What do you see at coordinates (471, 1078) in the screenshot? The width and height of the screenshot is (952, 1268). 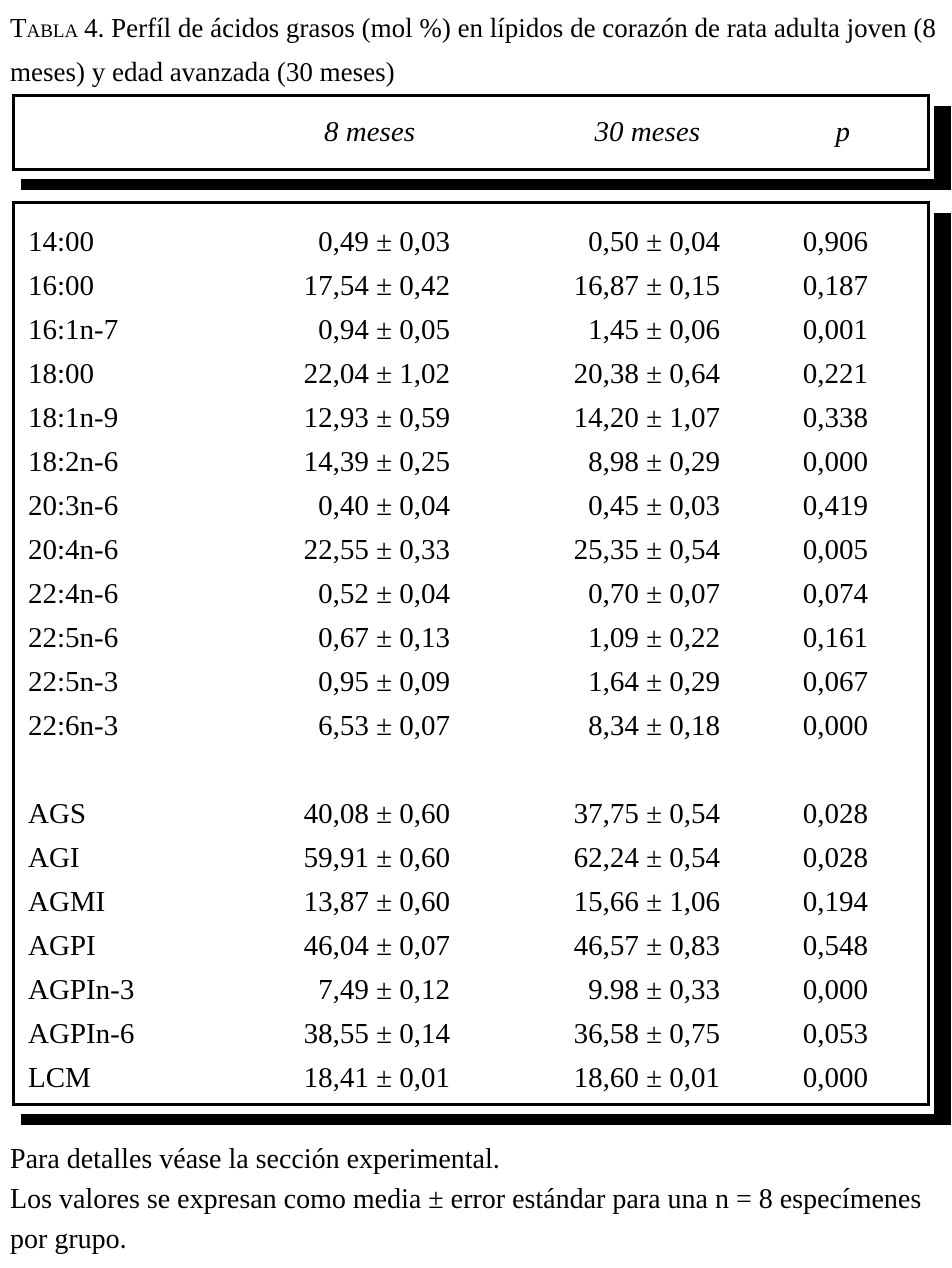 I see `table-row: LCM 18,41 ± 0,01 18,60 ± 0,01 0,000` at bounding box center [471, 1078].